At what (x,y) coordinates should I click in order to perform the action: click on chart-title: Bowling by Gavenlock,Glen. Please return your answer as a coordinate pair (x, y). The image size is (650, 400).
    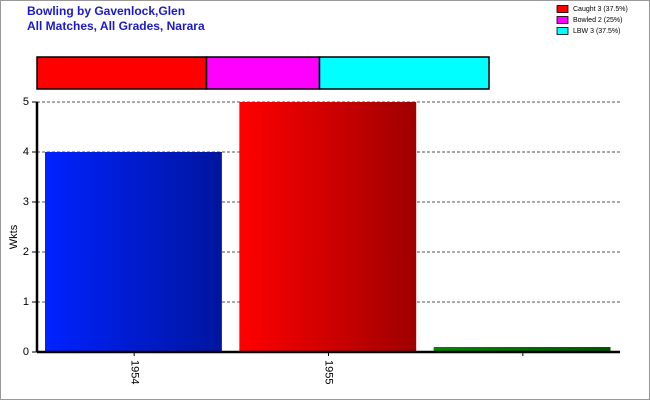
    Looking at the image, I should click on (106, 11).